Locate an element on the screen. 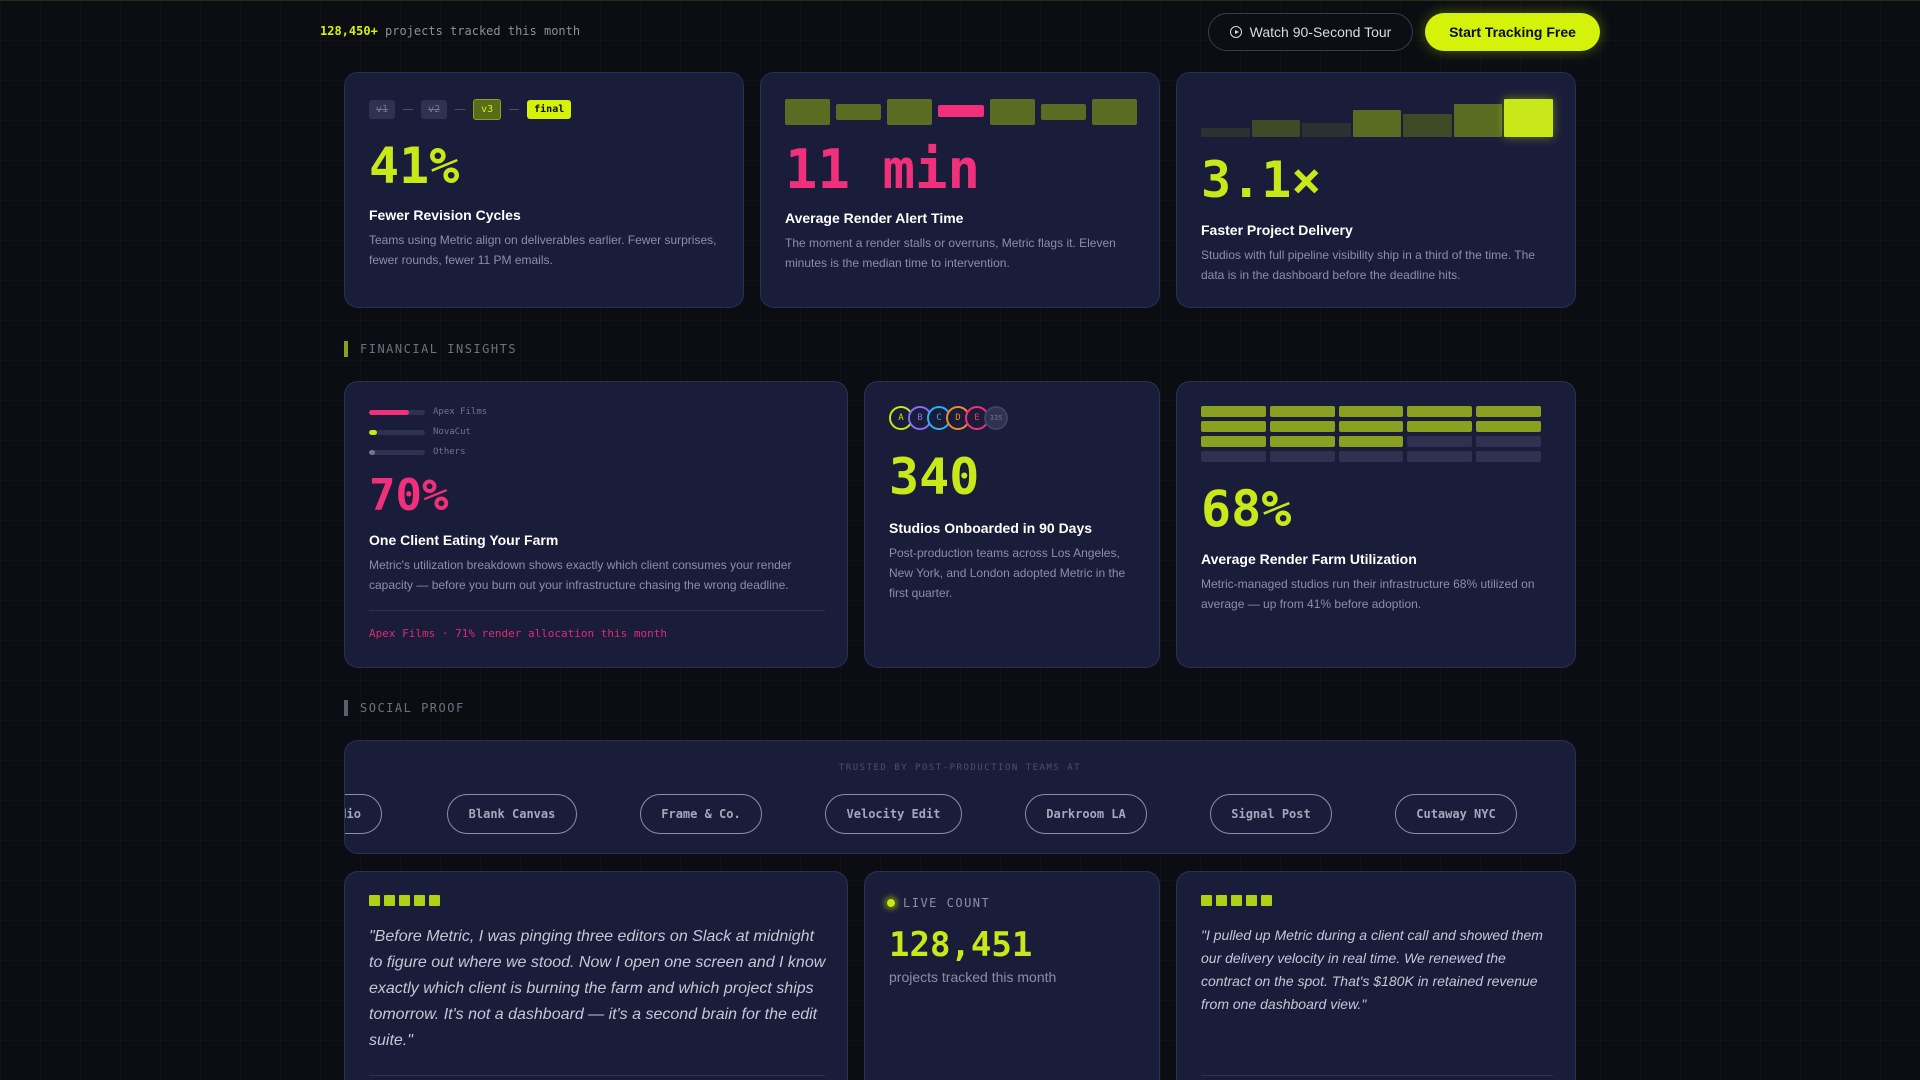  version-chips: v1 v2 v3 final is located at coordinates (470, 109).